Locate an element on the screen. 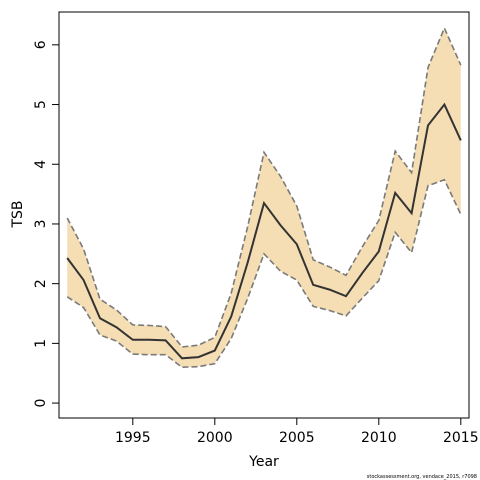  y-axis-title: TSB is located at coordinates (18, 214).